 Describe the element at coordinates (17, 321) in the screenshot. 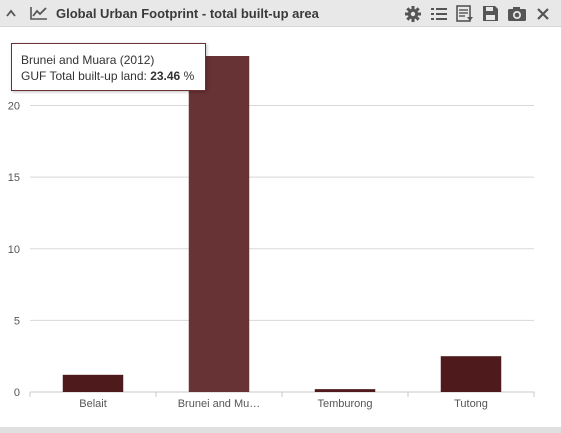

I see `y-tick-label: 5` at that location.